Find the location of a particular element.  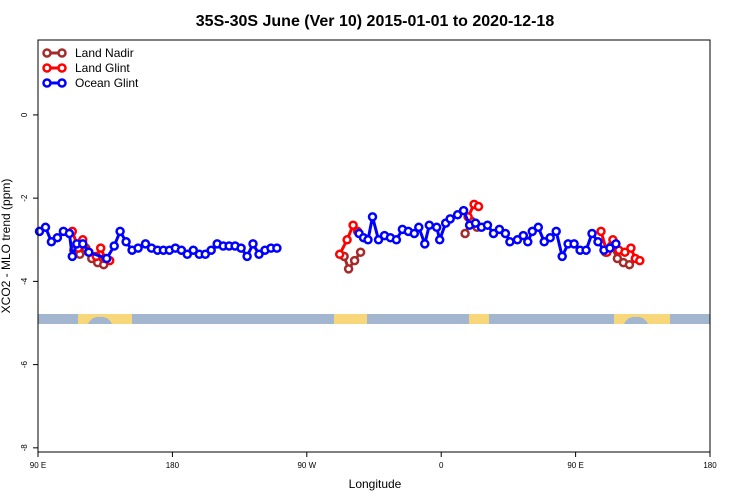

y-tick-label-2: -4 is located at coordinates (24, 281).